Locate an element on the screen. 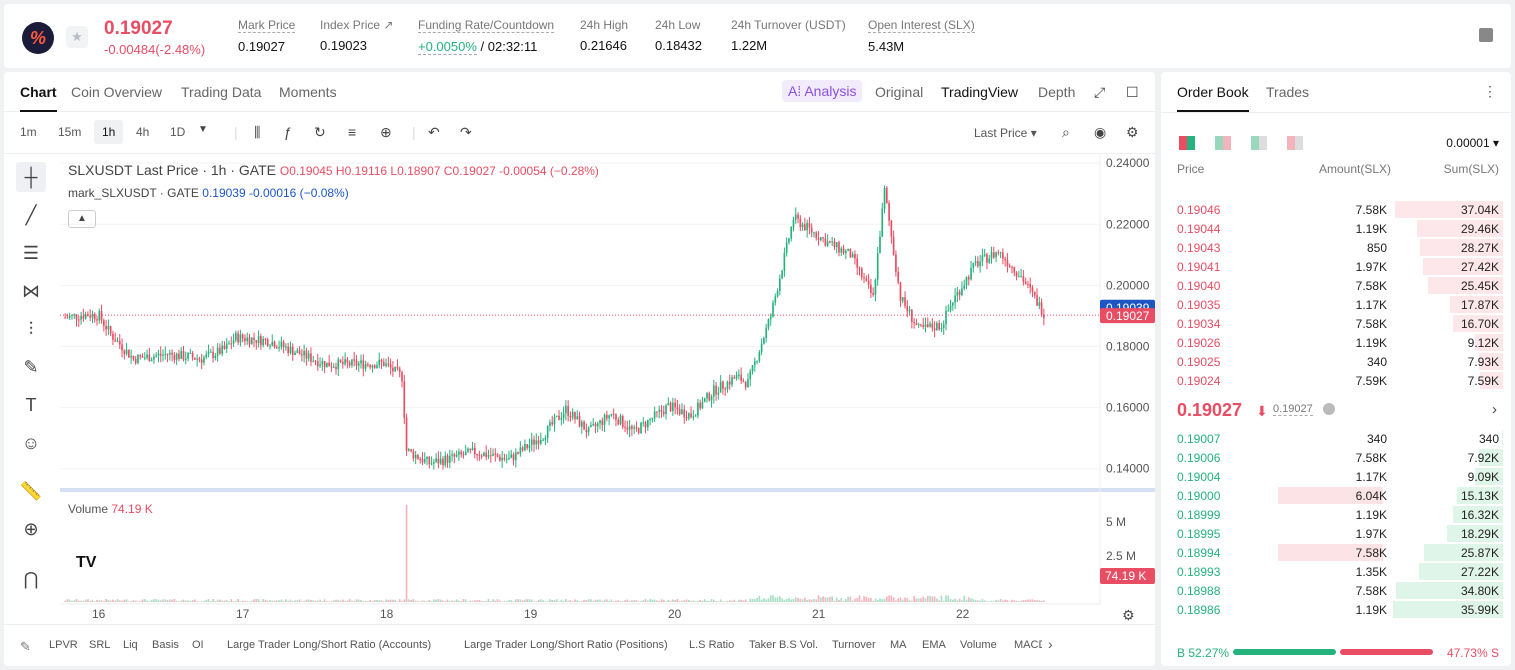 The image size is (1515, 670). settings-gear-icon: ⚙ is located at coordinates (1132, 132).